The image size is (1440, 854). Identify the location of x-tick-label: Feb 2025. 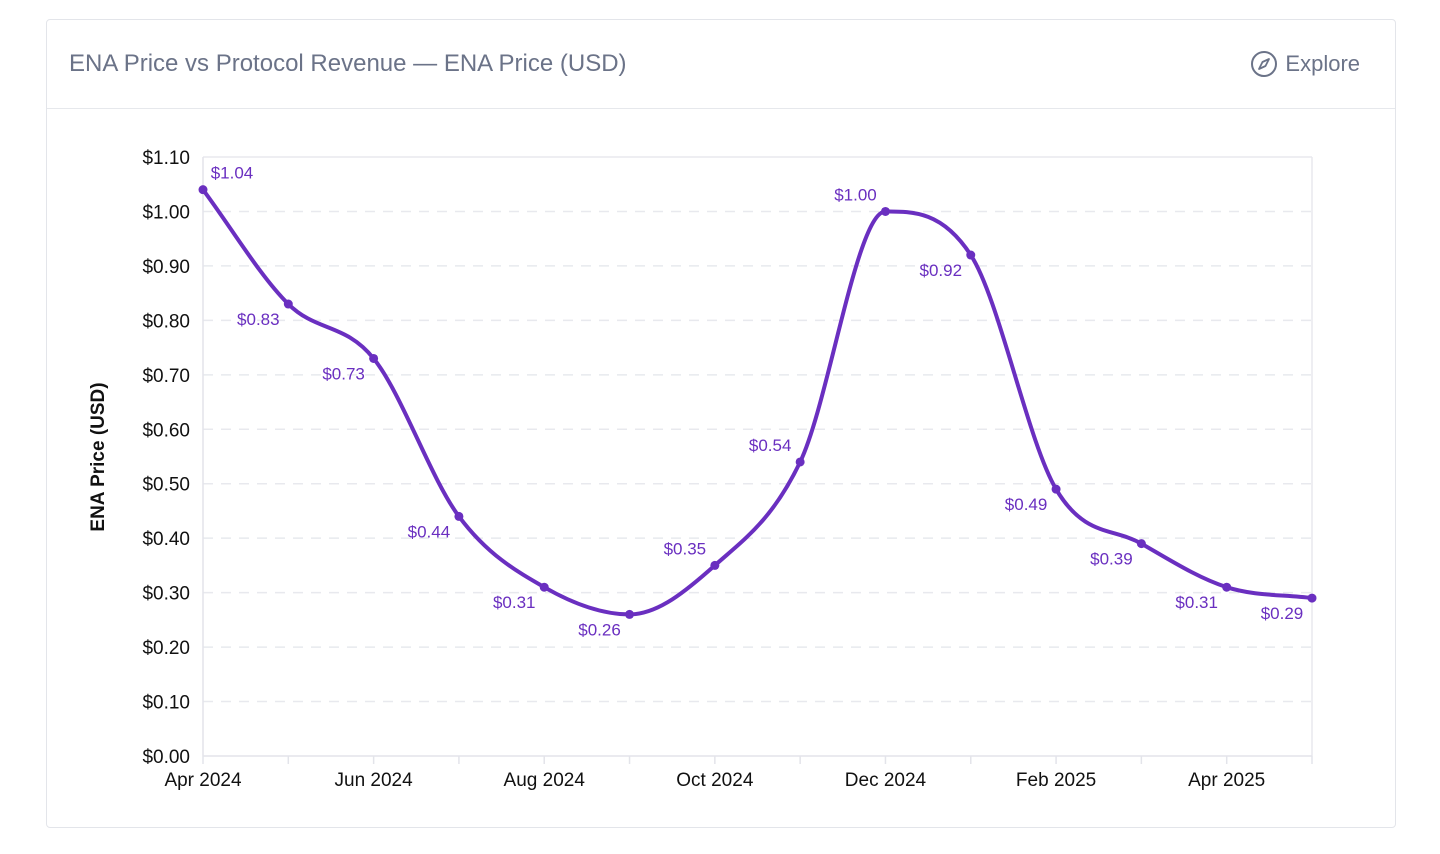
(1056, 780).